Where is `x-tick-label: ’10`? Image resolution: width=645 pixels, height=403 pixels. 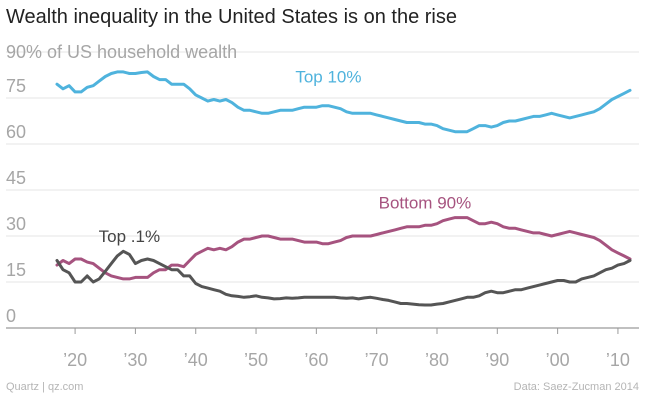
x-tick-label: ’10 is located at coordinates (618, 360).